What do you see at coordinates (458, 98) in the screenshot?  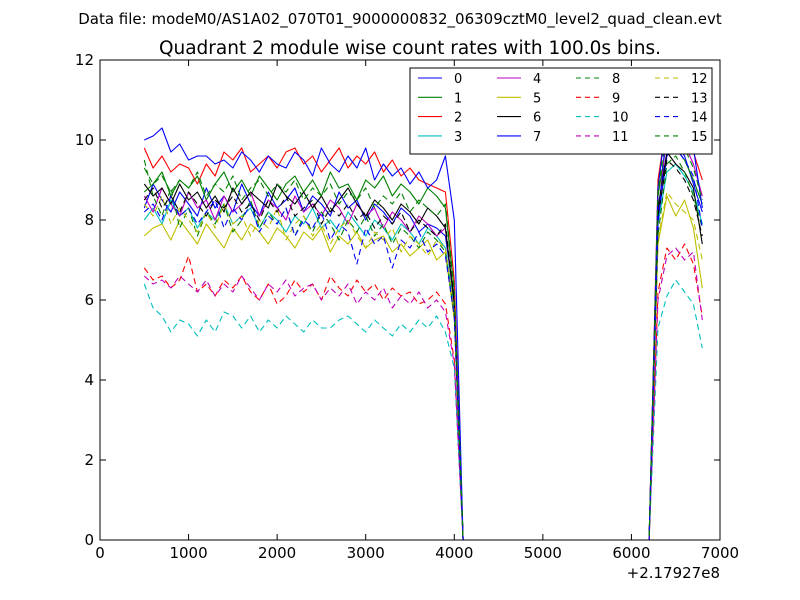 I see `legend-label-1: 1` at bounding box center [458, 98].